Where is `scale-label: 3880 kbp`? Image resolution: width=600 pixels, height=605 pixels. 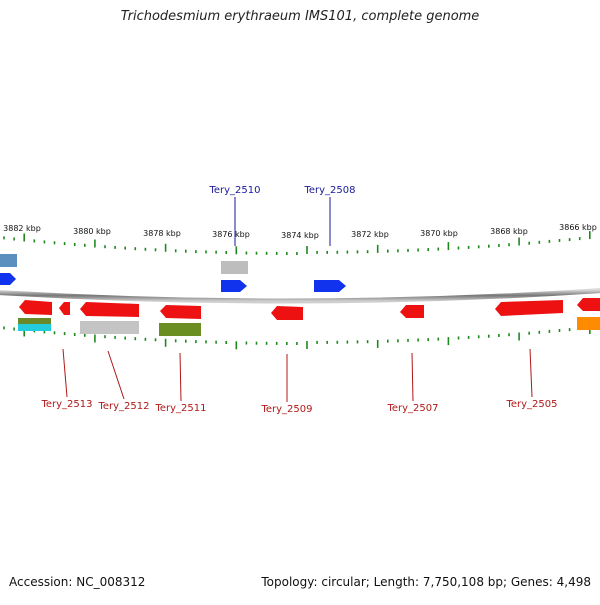 scale-label: 3880 kbp is located at coordinates (92, 231).